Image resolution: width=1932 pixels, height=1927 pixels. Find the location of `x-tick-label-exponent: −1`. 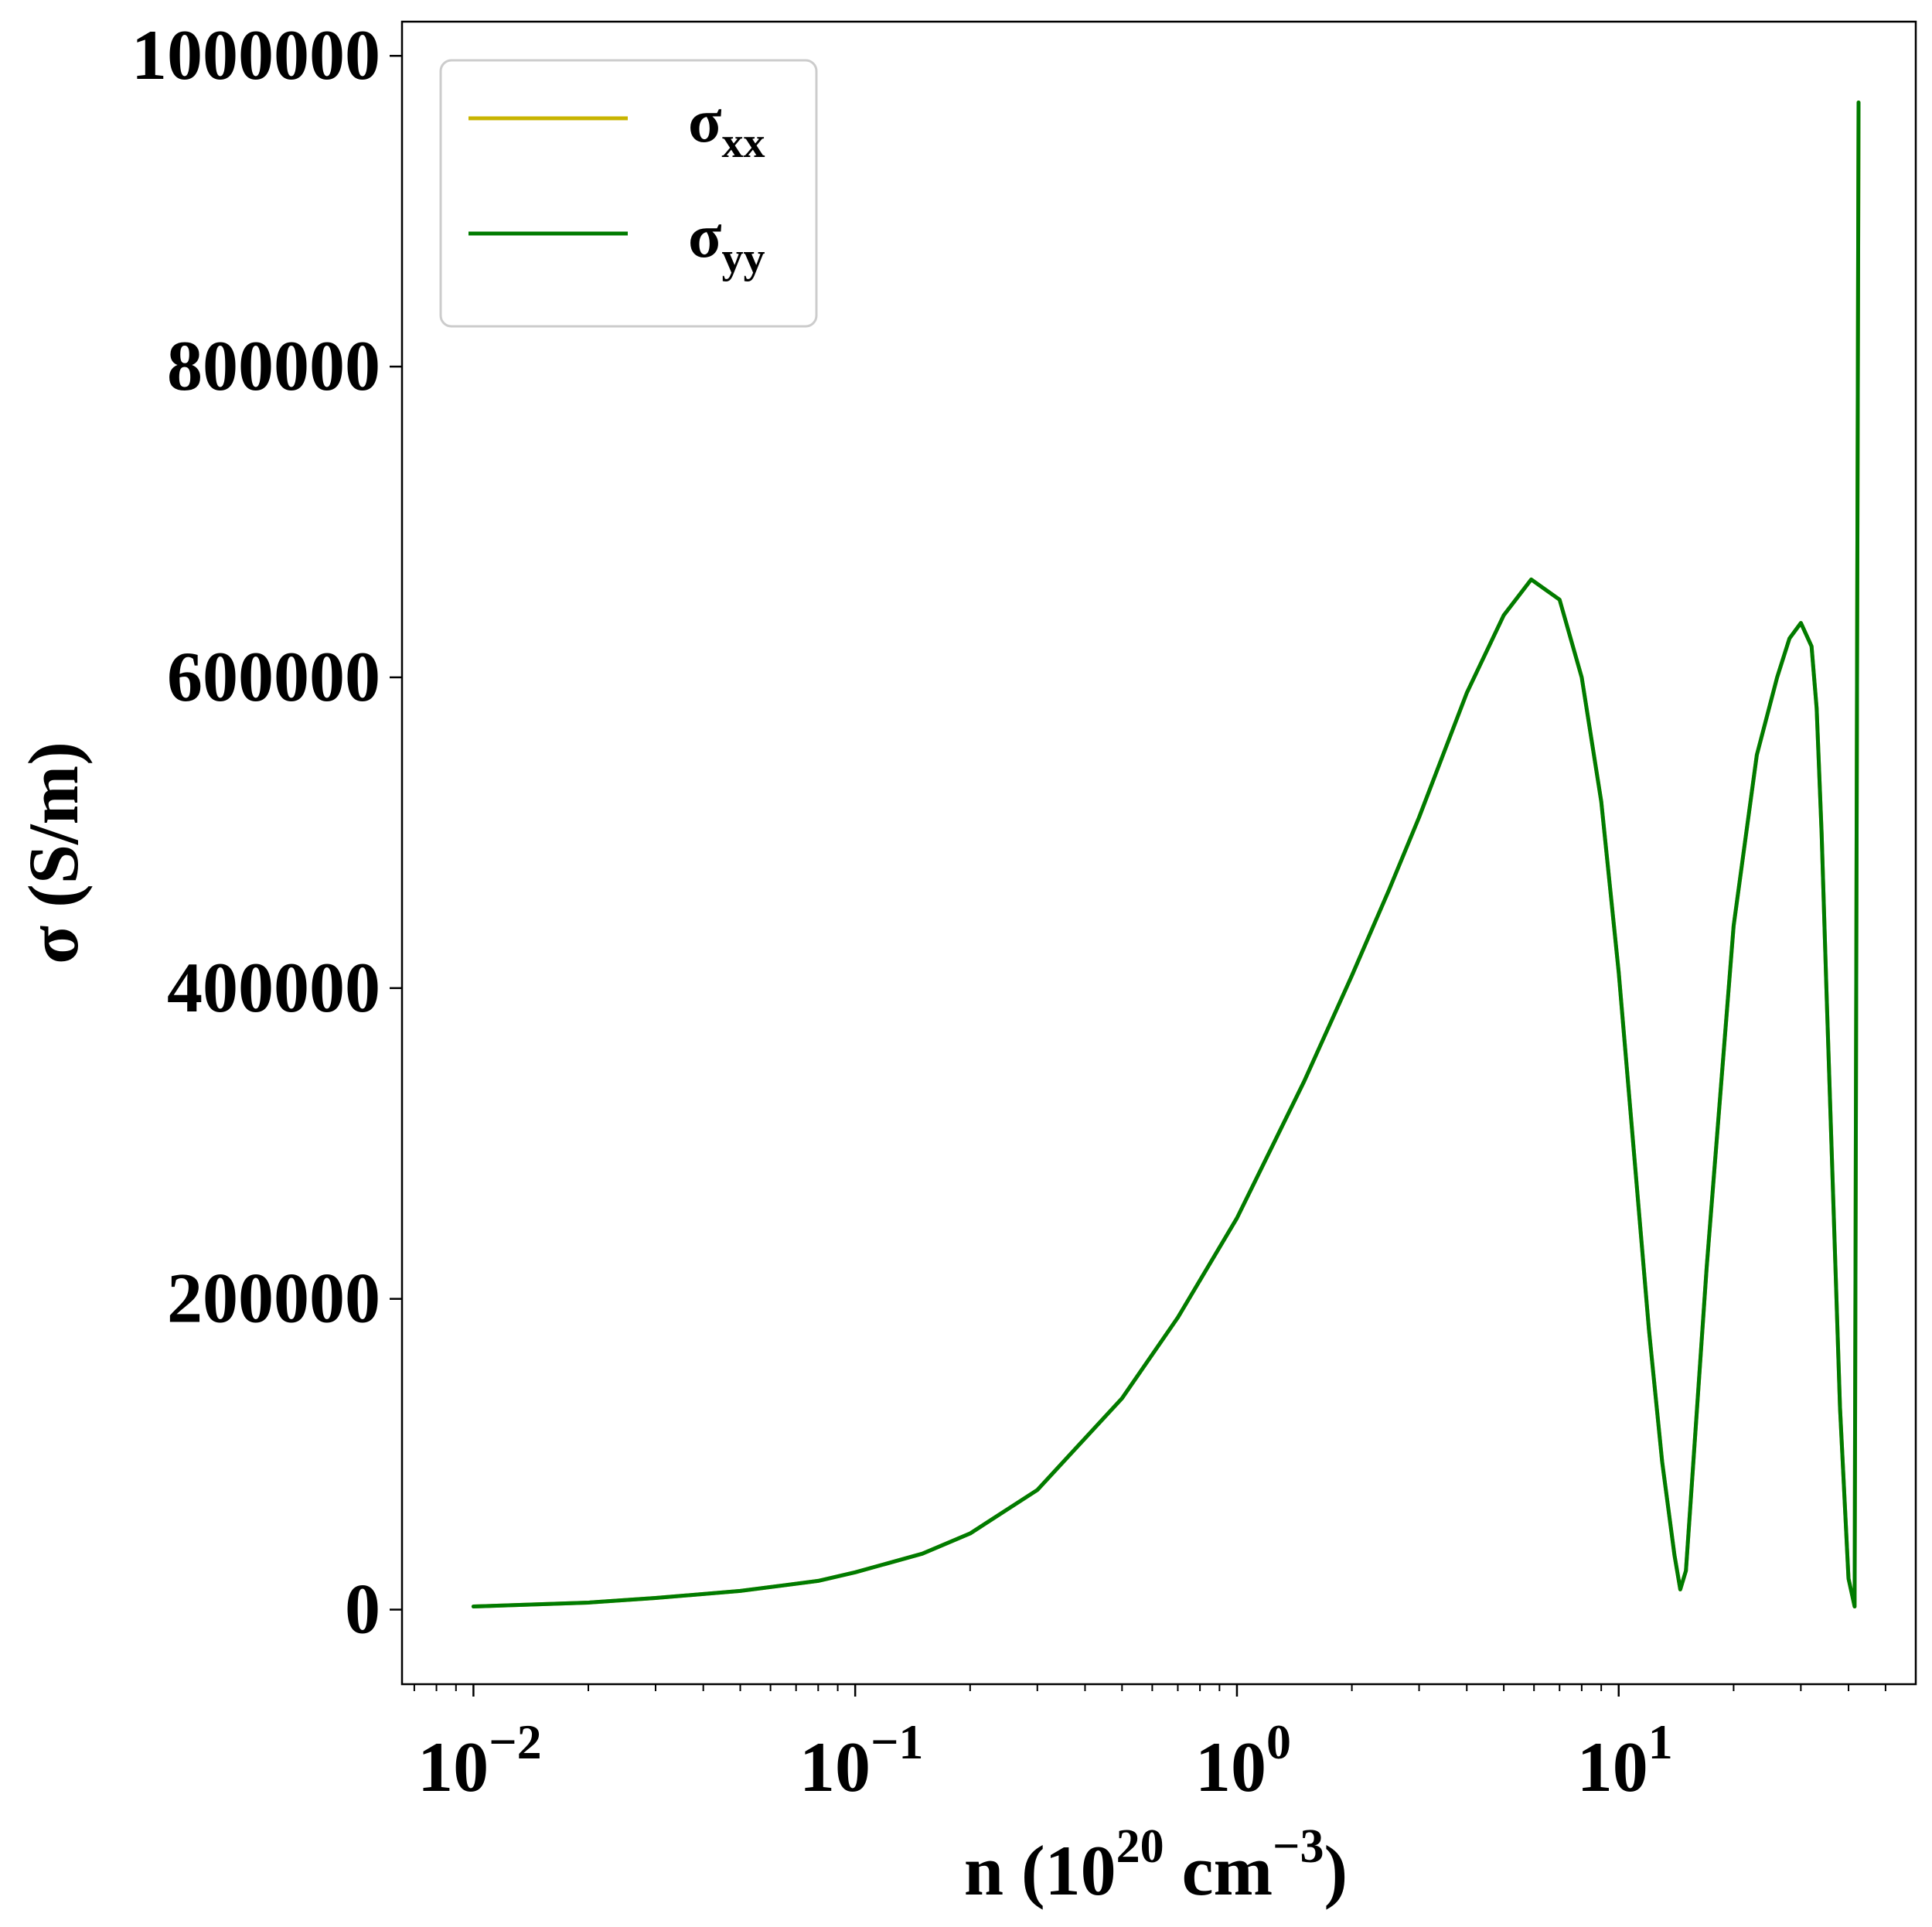

x-tick-label-exponent: −1 is located at coordinates (897, 1741).